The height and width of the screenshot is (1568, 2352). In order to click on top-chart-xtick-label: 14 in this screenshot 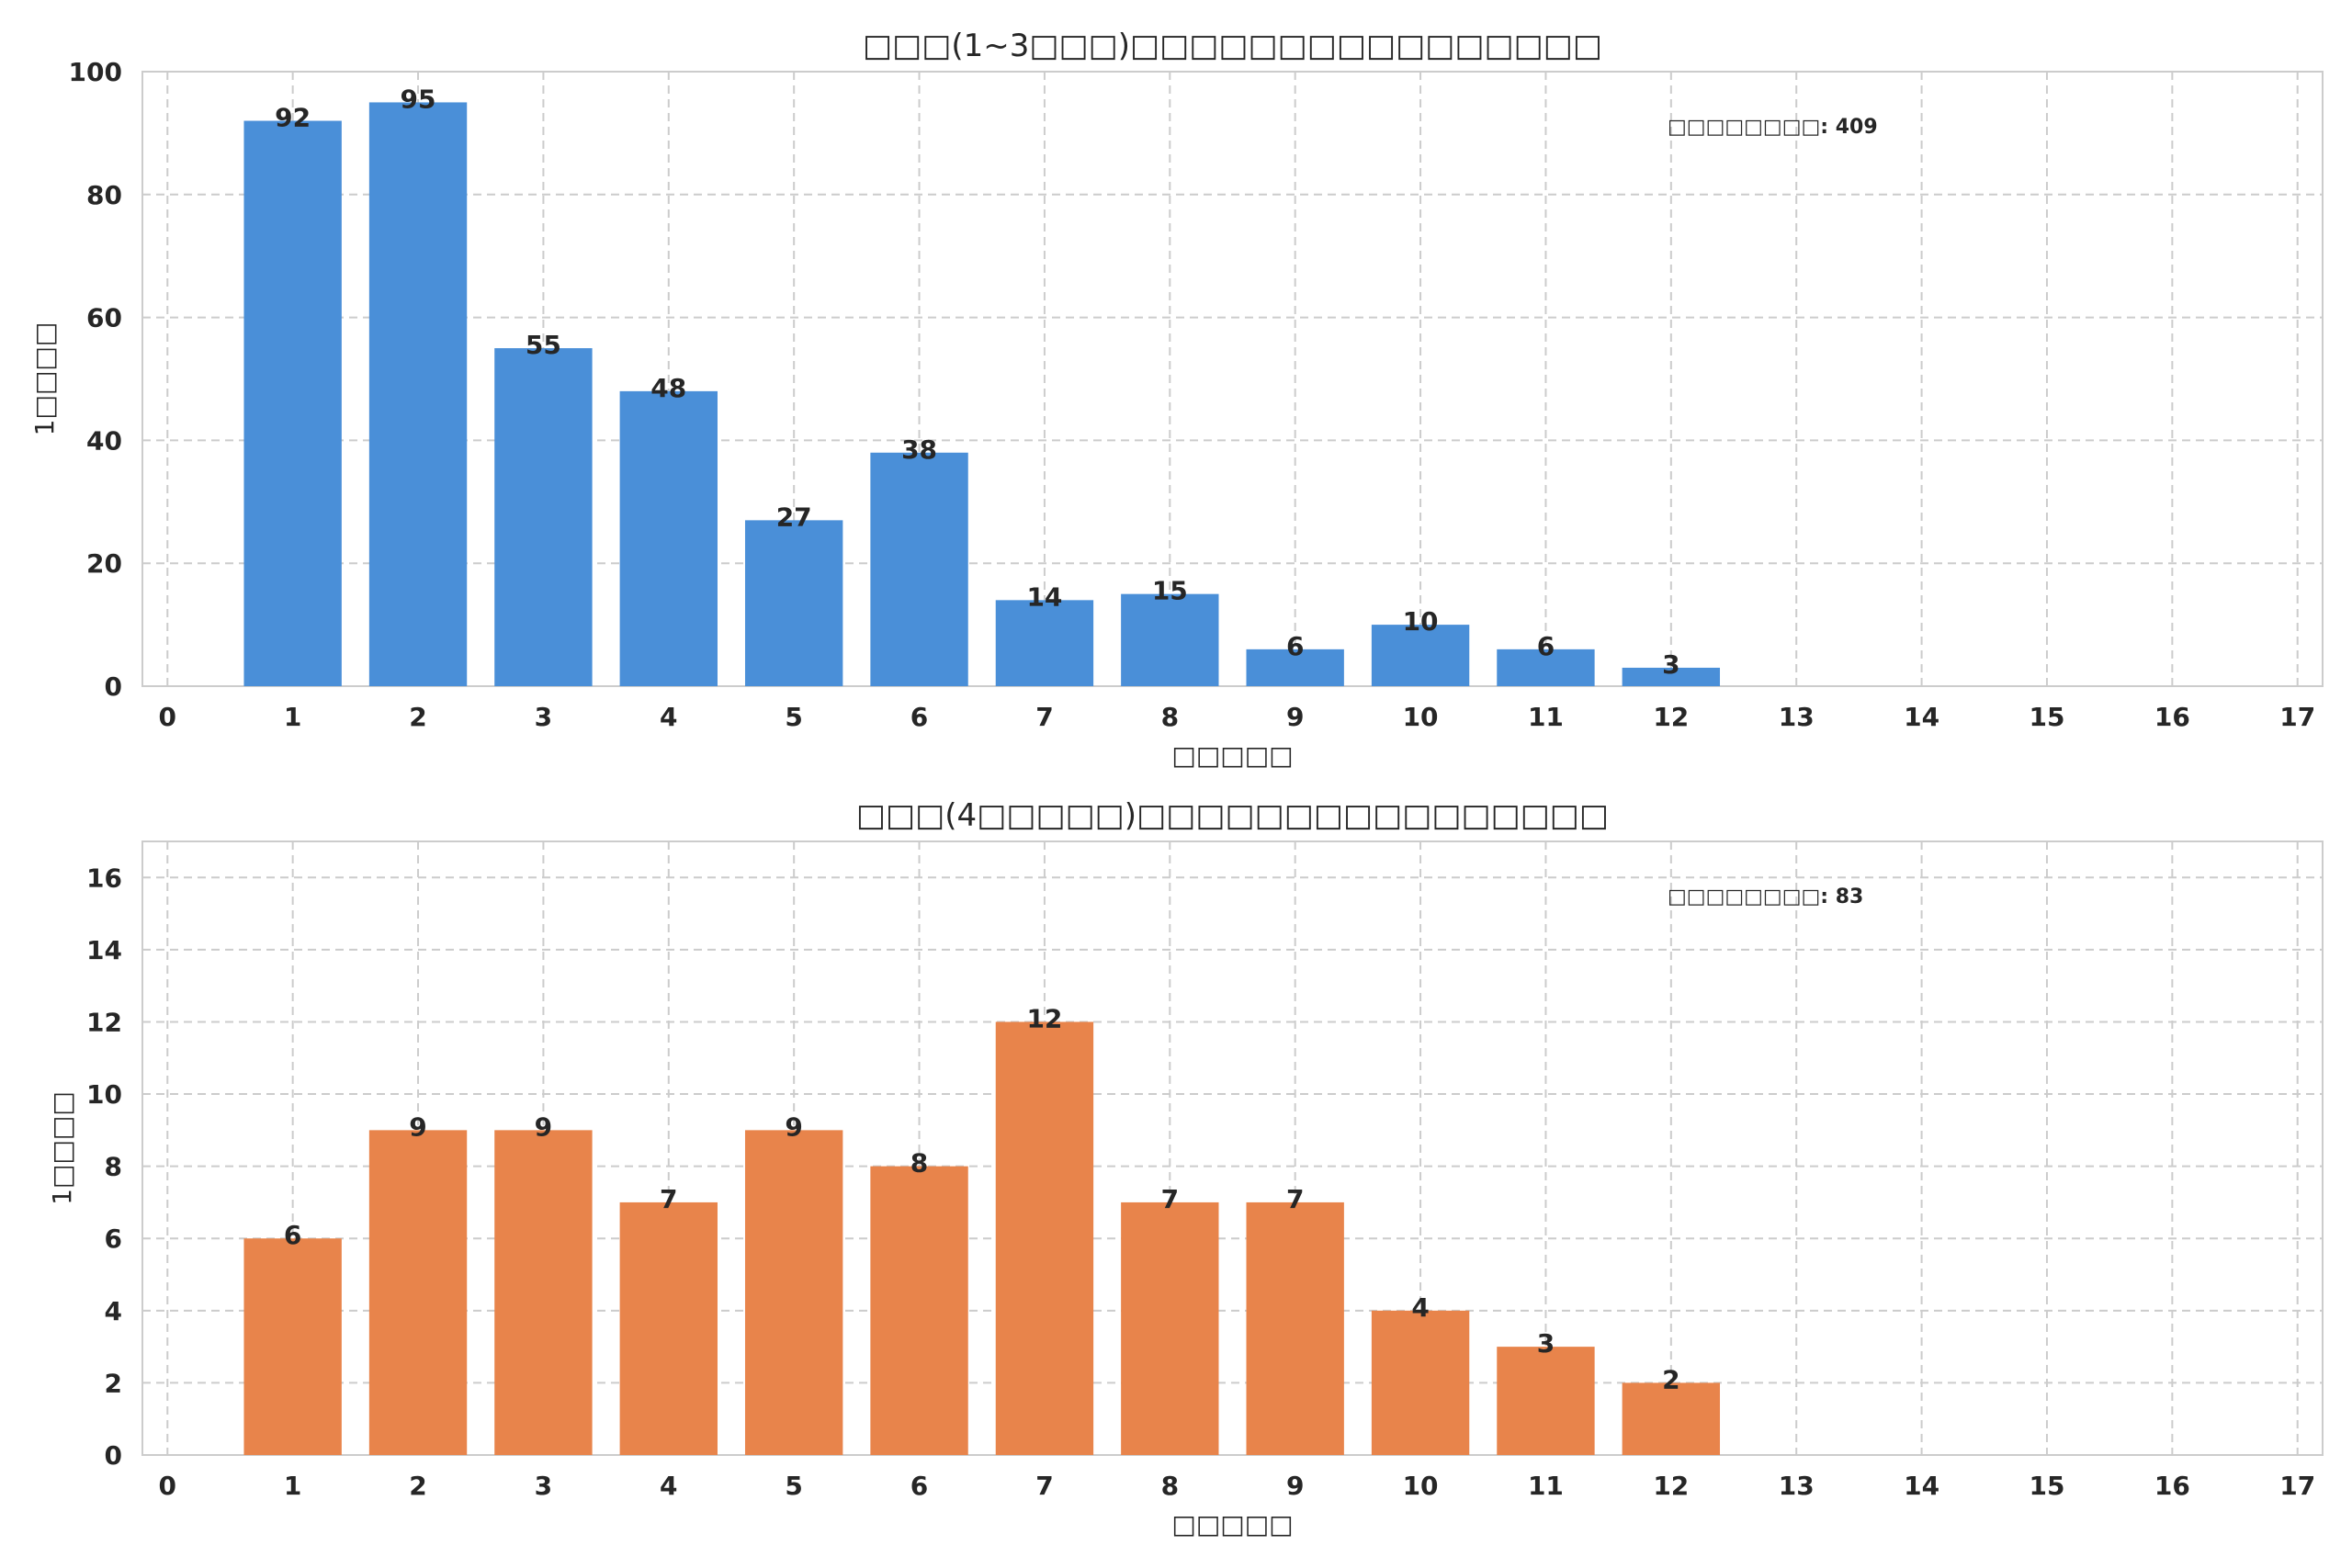, I will do `click(1921, 717)`.